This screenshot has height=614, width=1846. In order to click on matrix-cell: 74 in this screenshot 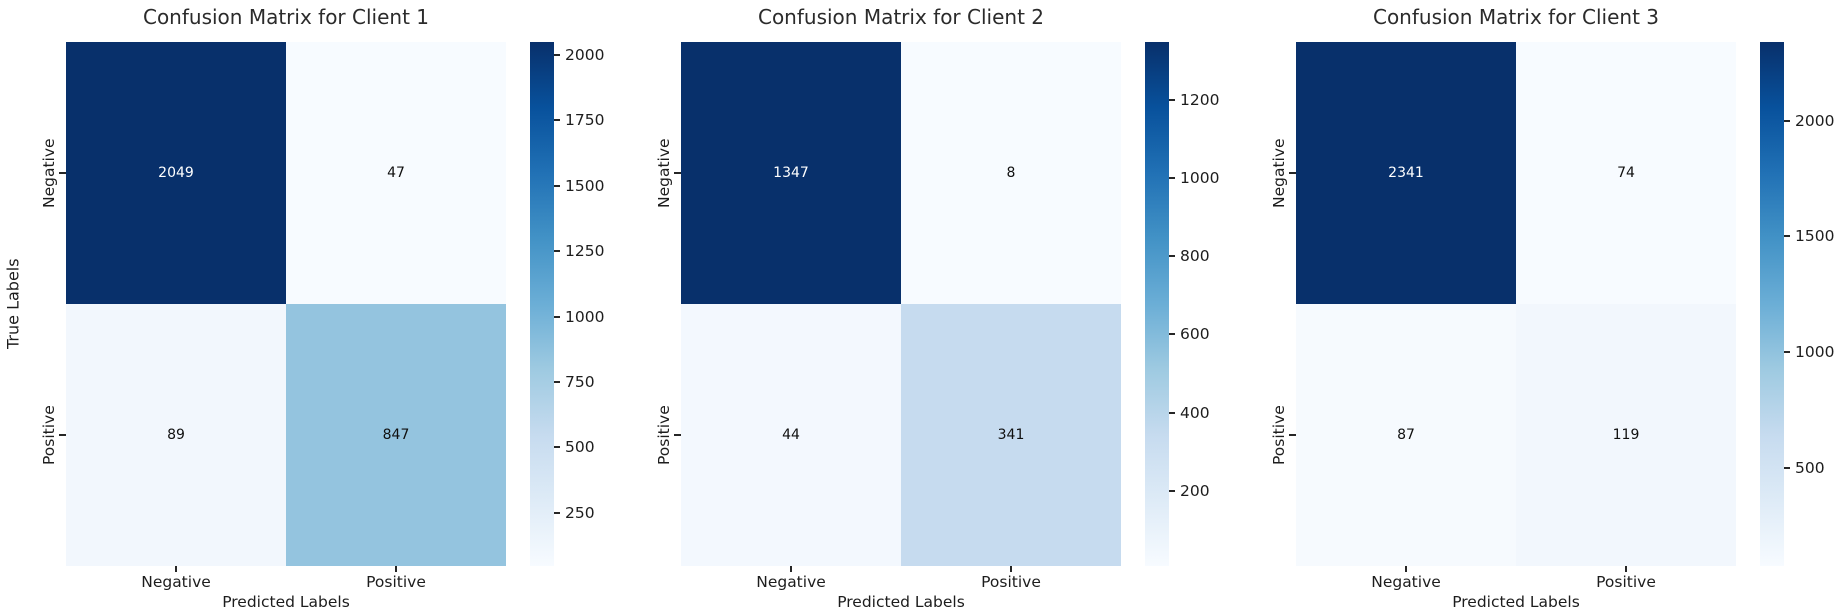, I will do `click(1626, 173)`.